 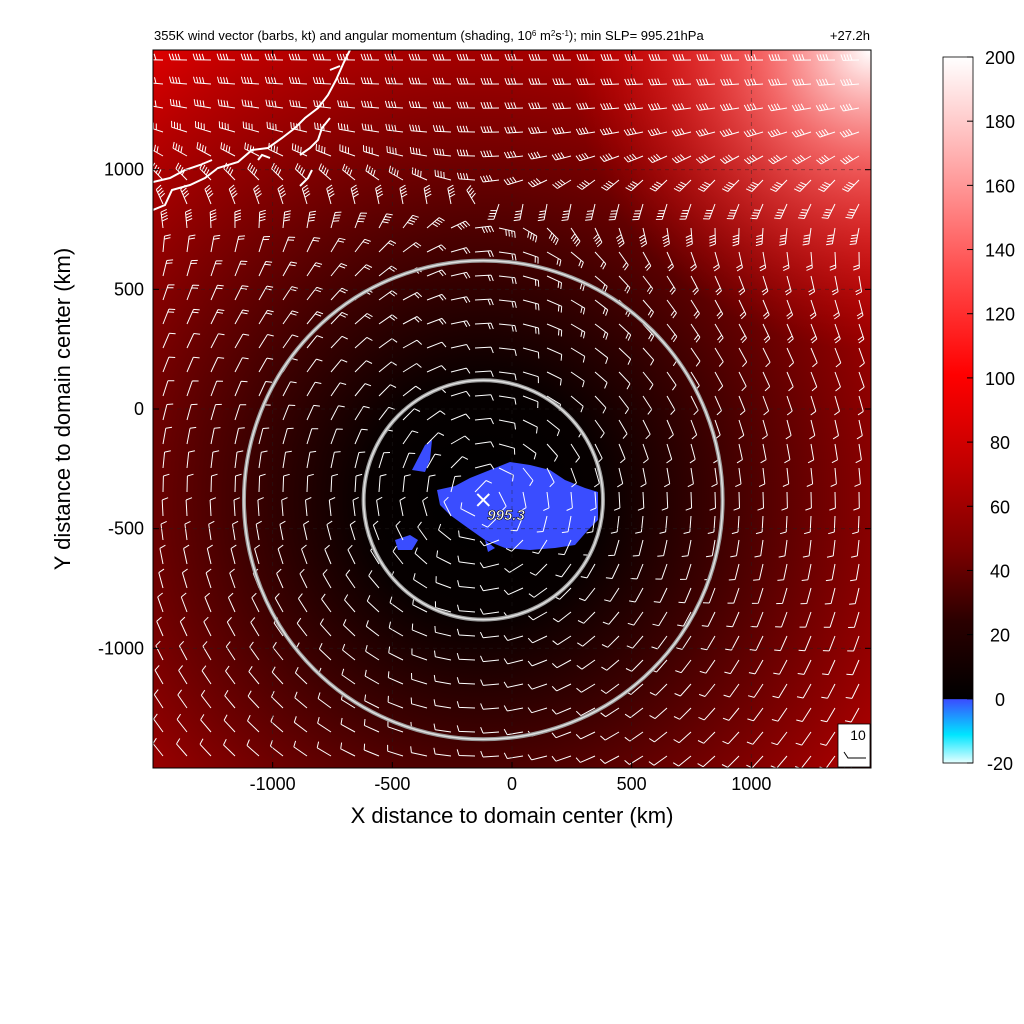 I want to click on y-tick-label: 0, so click(x=139, y=409).